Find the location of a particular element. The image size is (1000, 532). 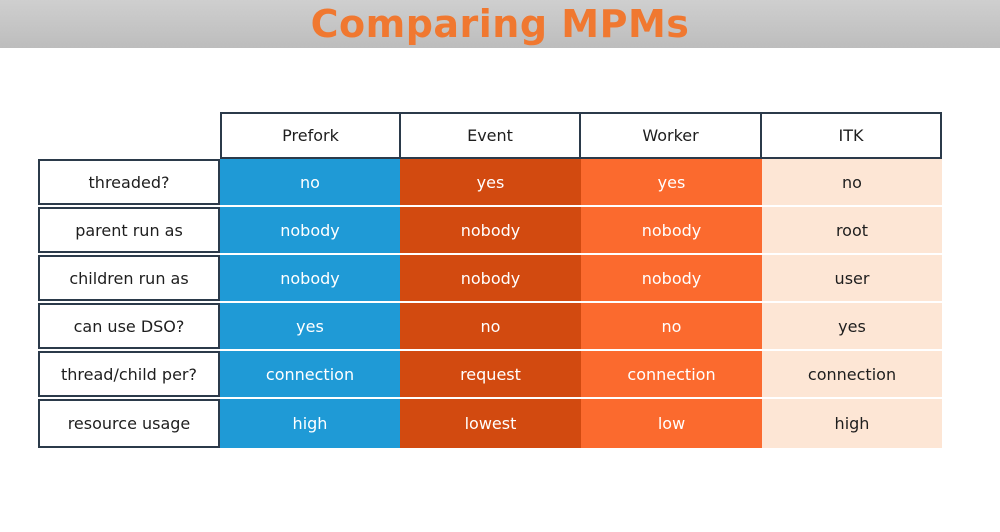

cell-prefork-resource-usage: high is located at coordinates (310, 423).